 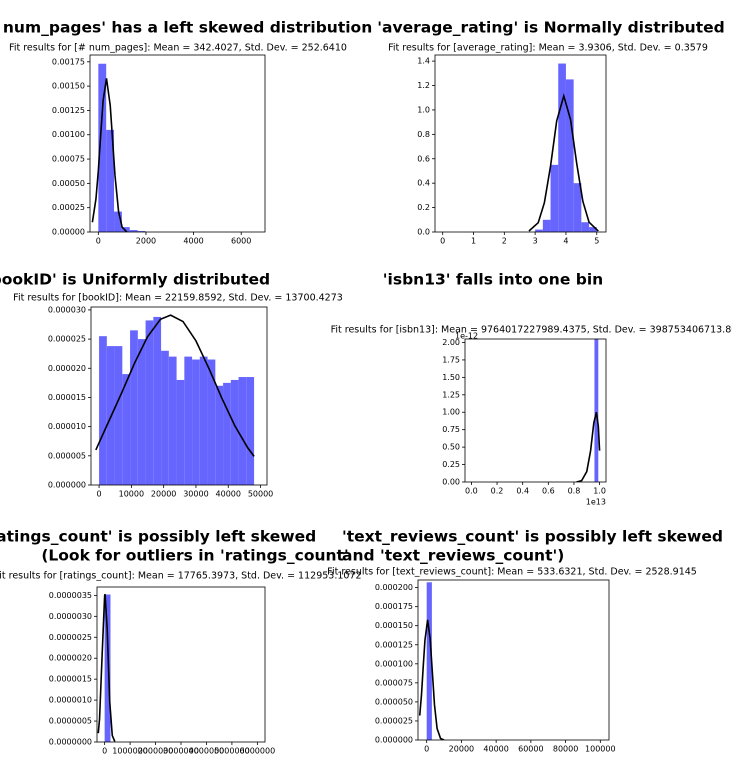 What do you see at coordinates (451, 394) in the screenshot?
I see `y-tick-label: 1.25` at bounding box center [451, 394].